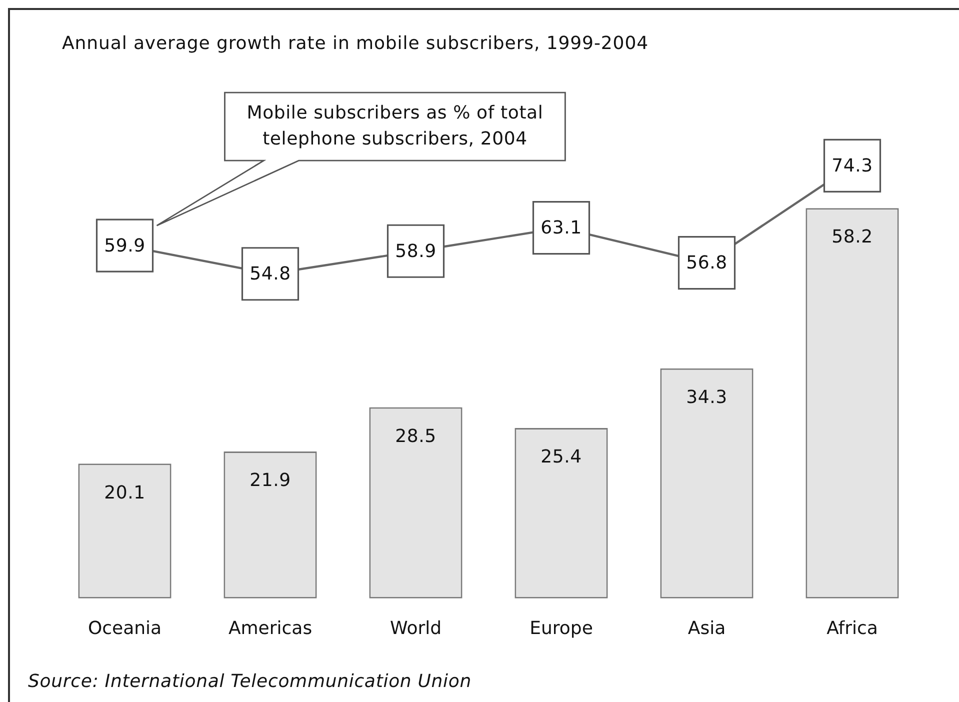 Image resolution: width=959 pixels, height=702 pixels. What do you see at coordinates (561, 628) in the screenshot?
I see `x-tick-label: Europe` at bounding box center [561, 628].